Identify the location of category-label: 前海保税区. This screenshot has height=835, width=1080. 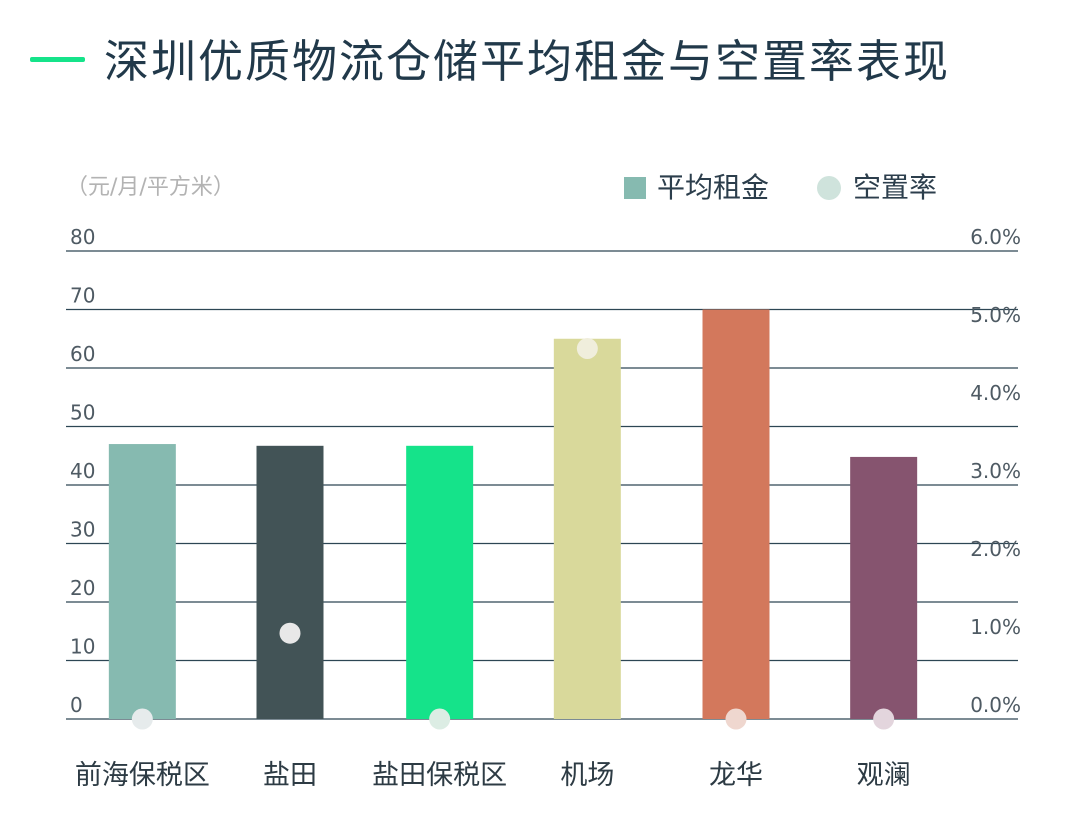
(142, 775).